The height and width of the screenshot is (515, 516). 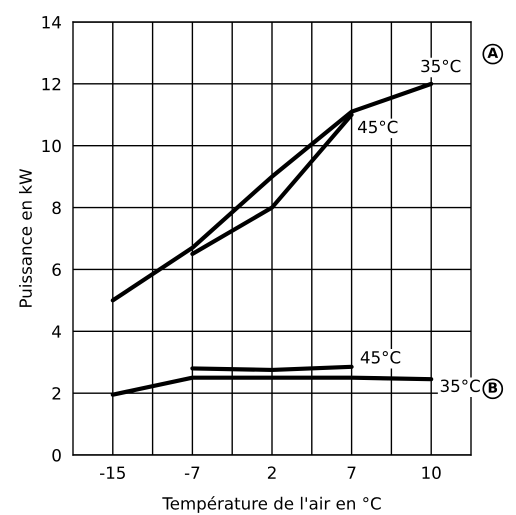 I want to click on x-tick-label: 10, so click(x=431, y=473).